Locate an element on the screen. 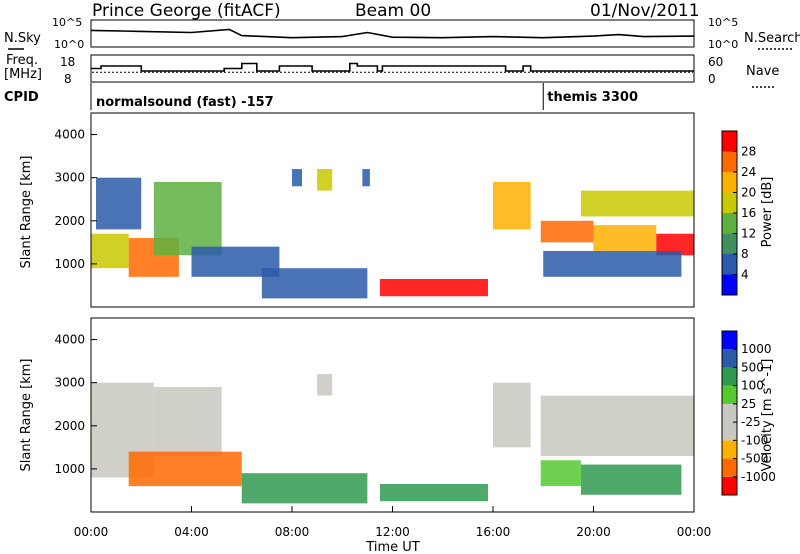  cpid-label: CPID is located at coordinates (21, 97).